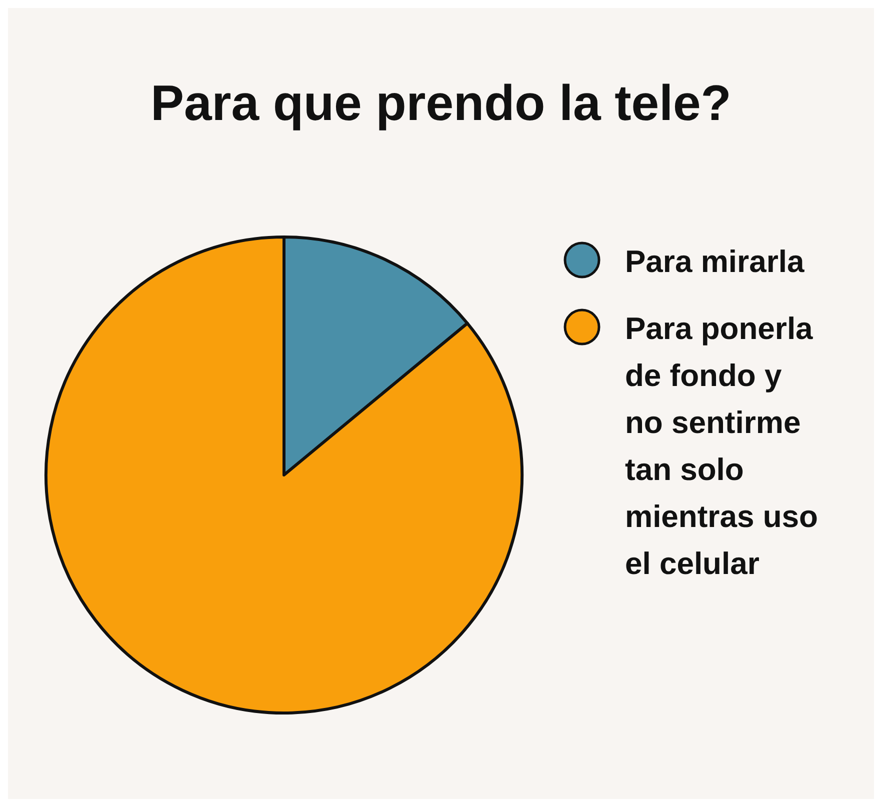  Describe the element at coordinates (721, 446) in the screenshot. I see `legend-label: Para ponerla de fondo y no sentirme tan solo mientras uso el celular` at that location.